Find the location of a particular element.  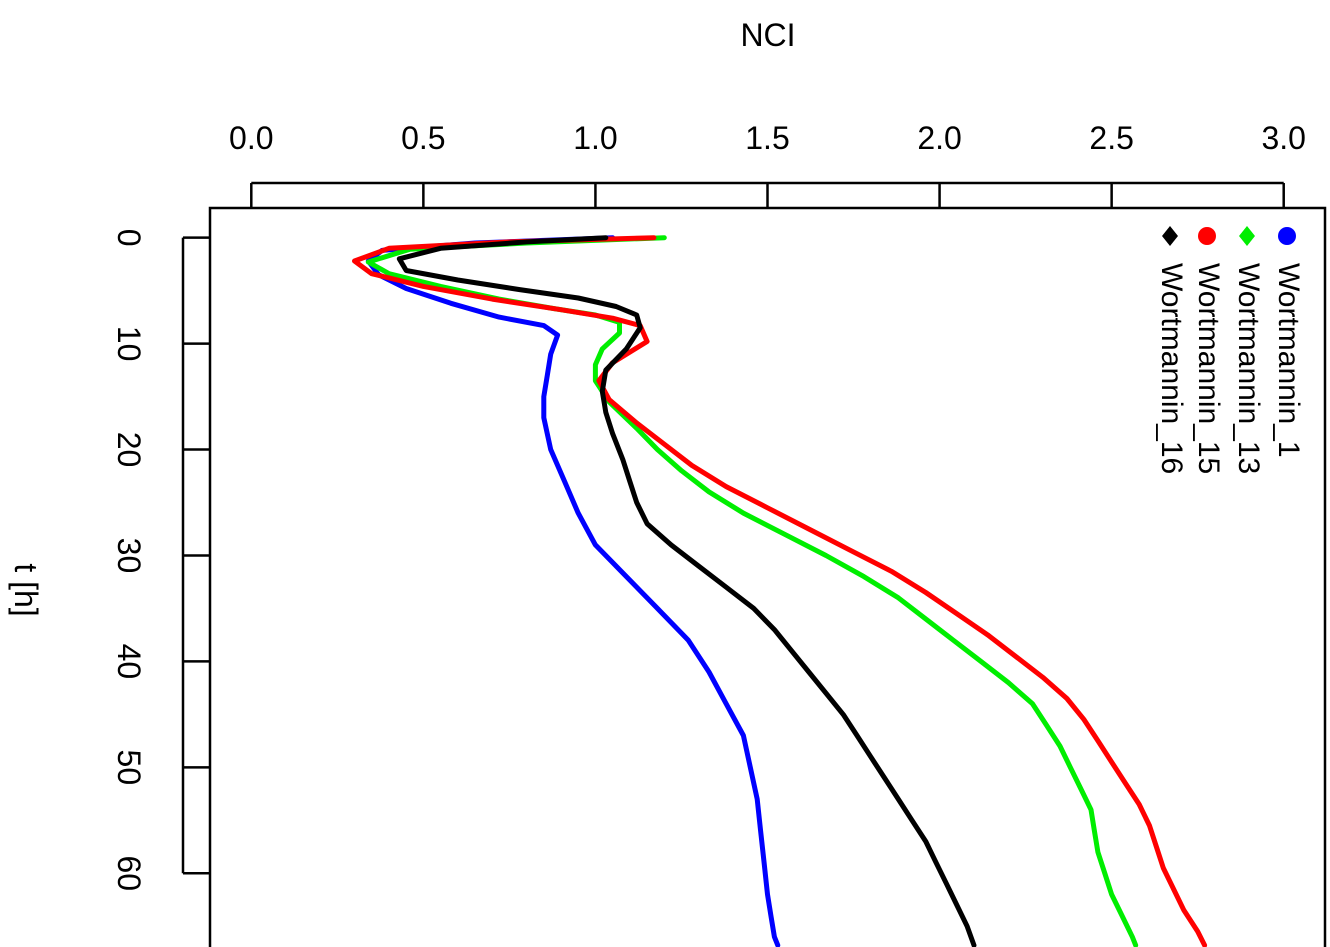

legend-label: Wortmannin_16 is located at coordinates (1171, 368).